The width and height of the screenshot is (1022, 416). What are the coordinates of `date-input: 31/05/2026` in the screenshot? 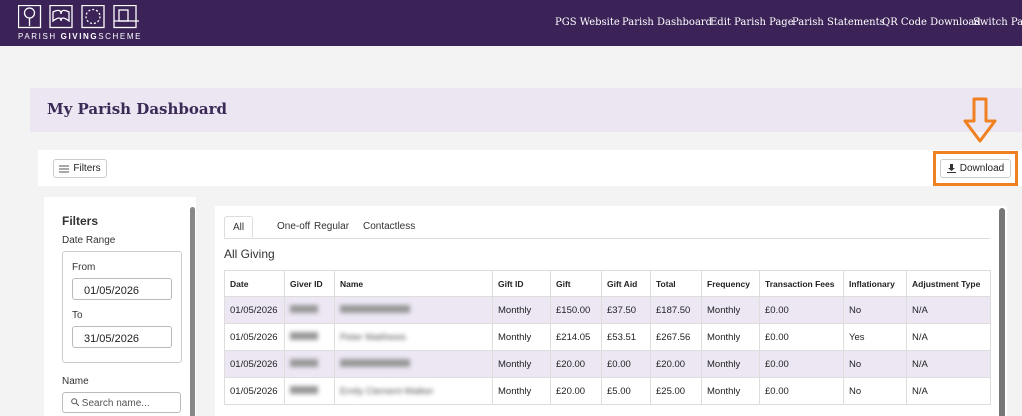 It's located at (122, 337).